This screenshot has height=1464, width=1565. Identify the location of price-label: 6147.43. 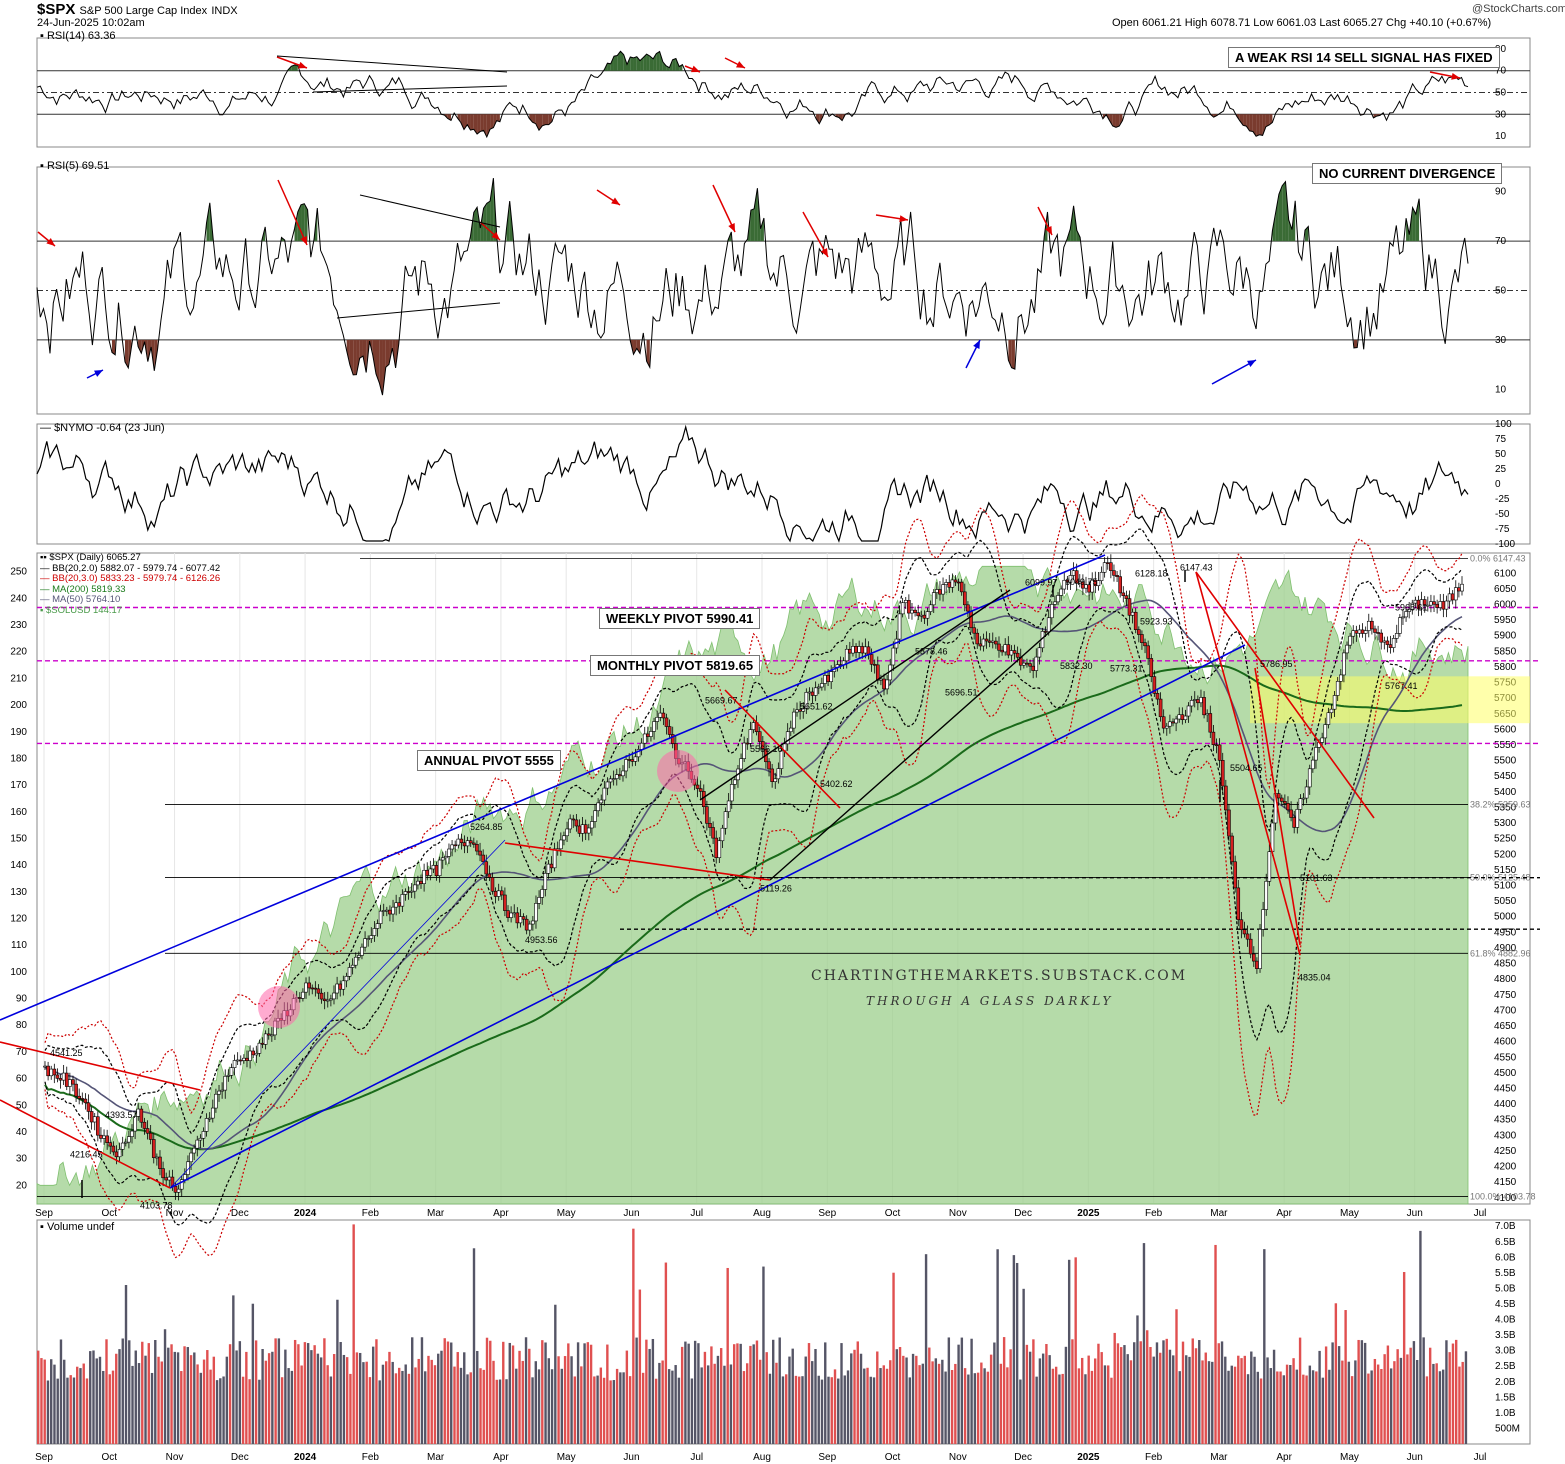
(1196, 567).